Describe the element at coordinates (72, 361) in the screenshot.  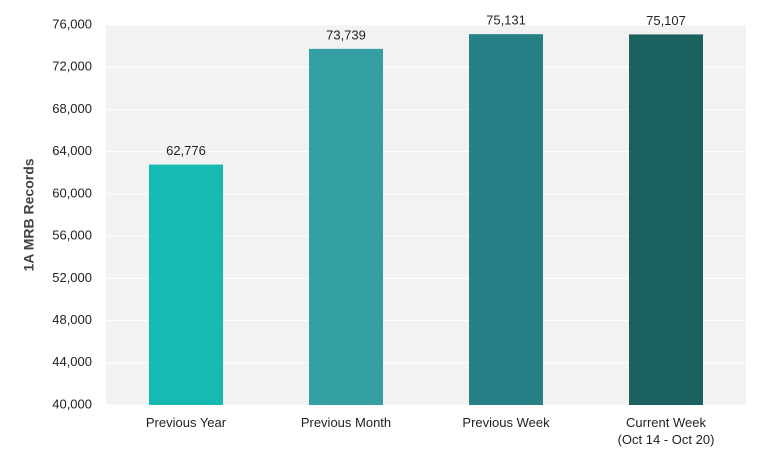
I see `y-tick-label: 44,000` at that location.